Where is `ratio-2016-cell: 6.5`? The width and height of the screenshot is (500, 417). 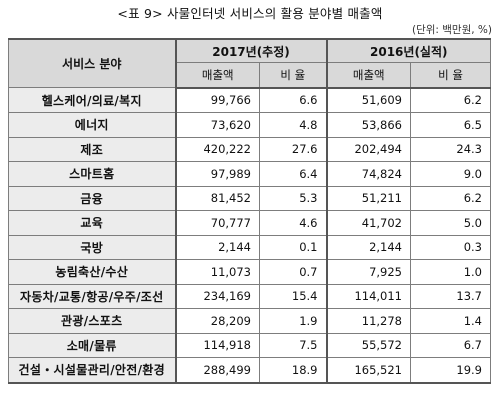
ratio-2016-cell: 6.5 is located at coordinates (450, 125).